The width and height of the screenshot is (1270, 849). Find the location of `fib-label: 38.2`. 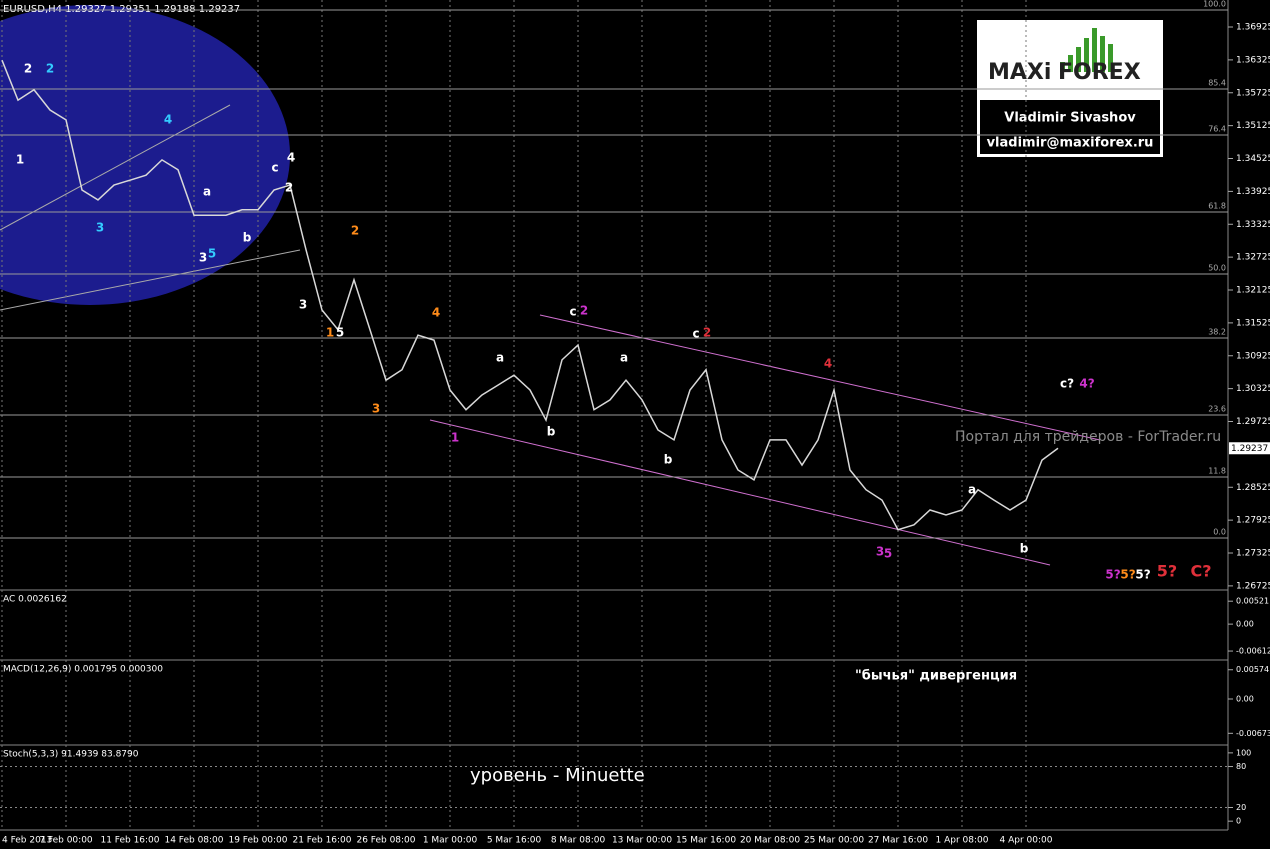

fib-label: 38.2 is located at coordinates (1217, 332).